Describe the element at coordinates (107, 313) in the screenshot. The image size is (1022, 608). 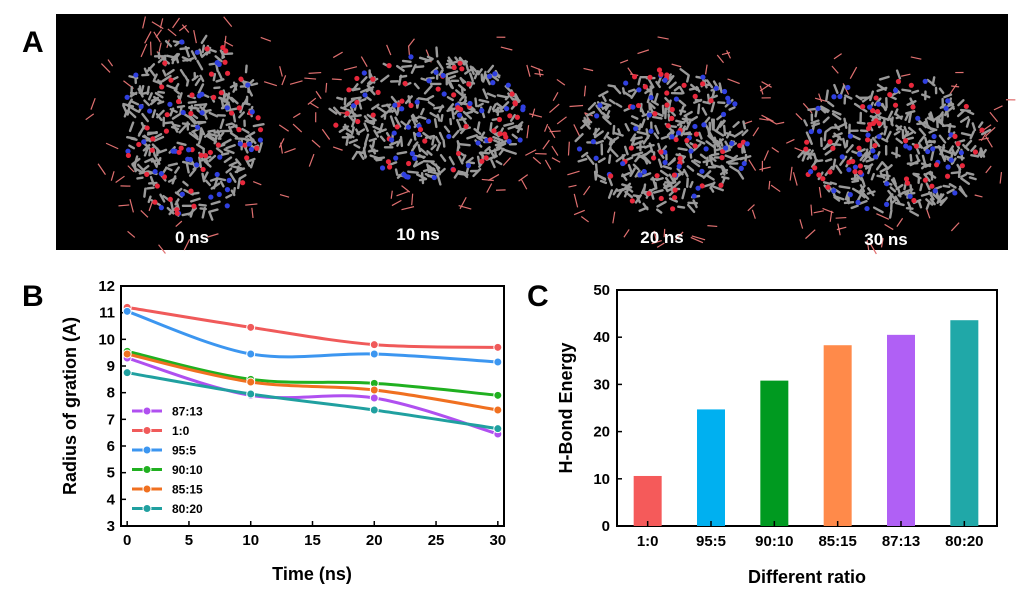
I see `y-tick-label: 11` at that location.